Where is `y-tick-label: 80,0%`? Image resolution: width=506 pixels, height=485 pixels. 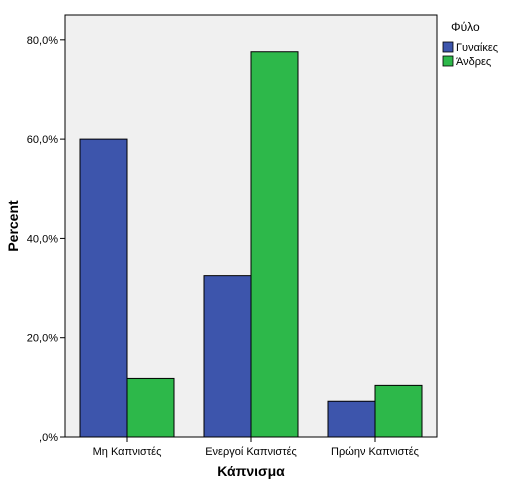
y-tick-label: 80,0% is located at coordinates (42, 41).